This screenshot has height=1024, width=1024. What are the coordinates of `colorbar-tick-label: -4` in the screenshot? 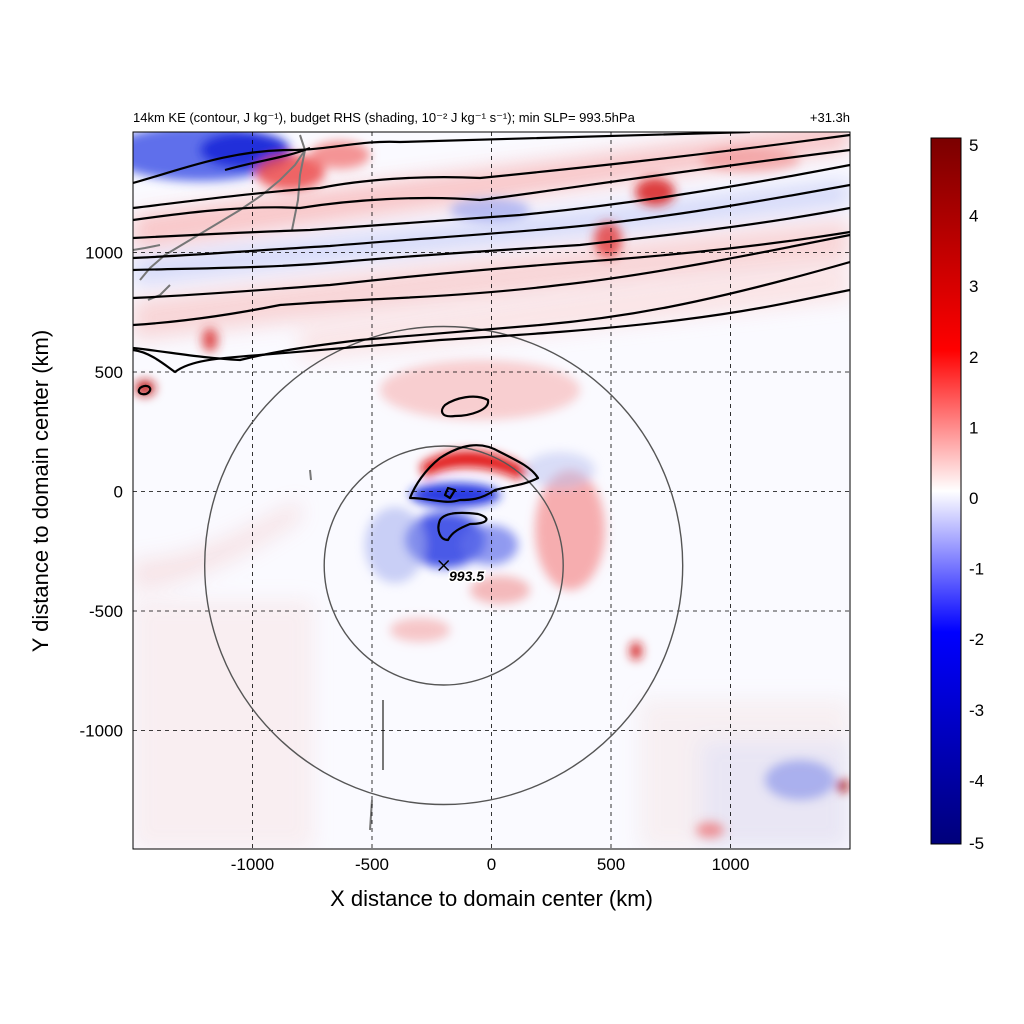 It's located at (976, 780).